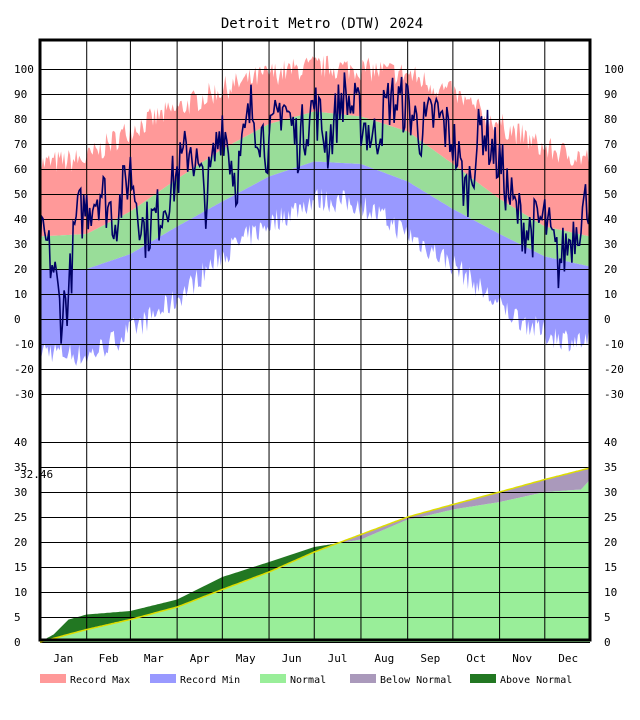 The height and width of the screenshot is (720, 640). What do you see at coordinates (607, 617) in the screenshot?
I see `precip-tick-label-right: 5` at bounding box center [607, 617].